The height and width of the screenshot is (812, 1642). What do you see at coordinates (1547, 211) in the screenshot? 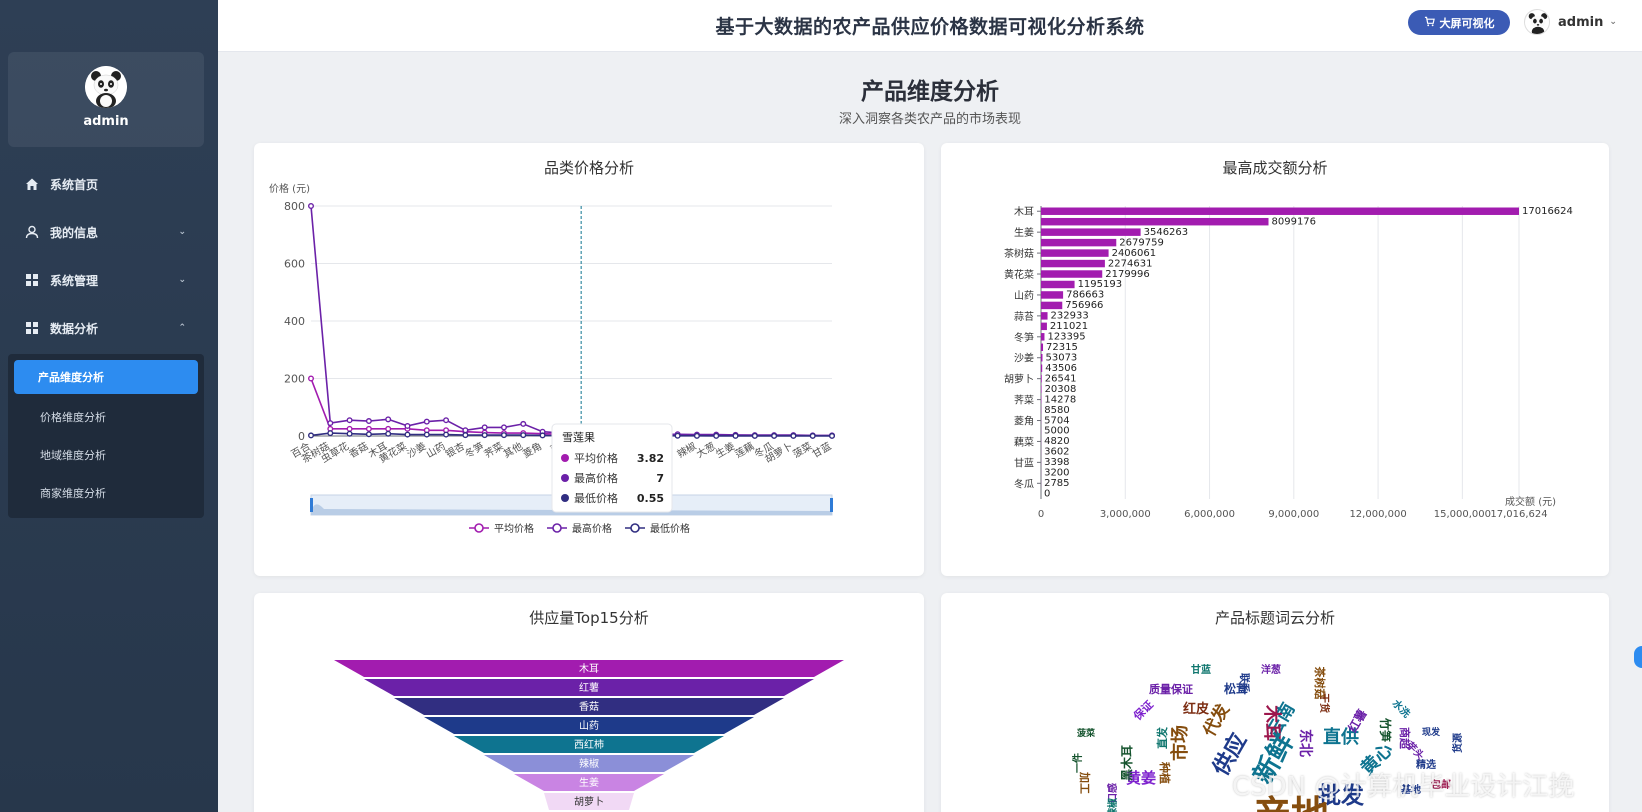
I see `data-label: 17016624` at bounding box center [1547, 211].